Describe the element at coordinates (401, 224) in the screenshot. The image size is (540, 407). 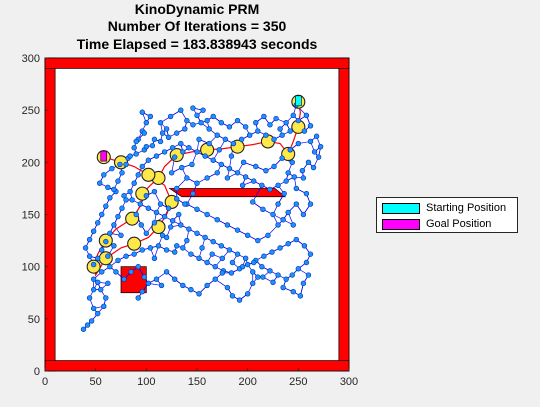
I see `legend-swatch-goal` at that location.